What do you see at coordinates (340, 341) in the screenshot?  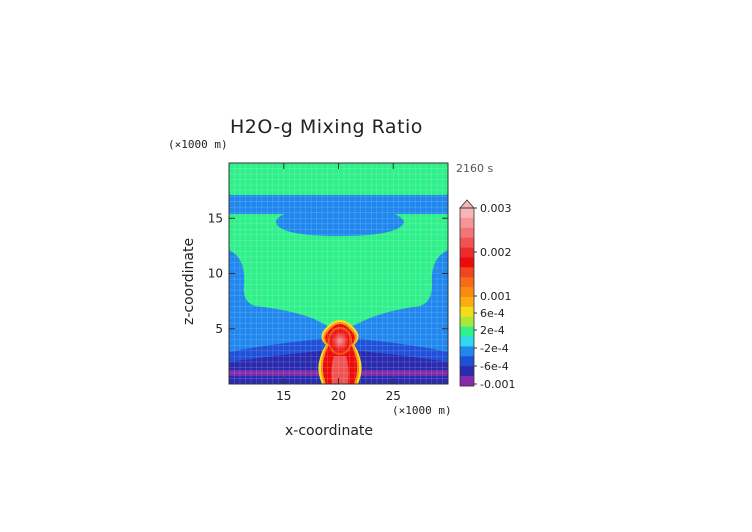 I see `field-plume-top` at bounding box center [340, 341].